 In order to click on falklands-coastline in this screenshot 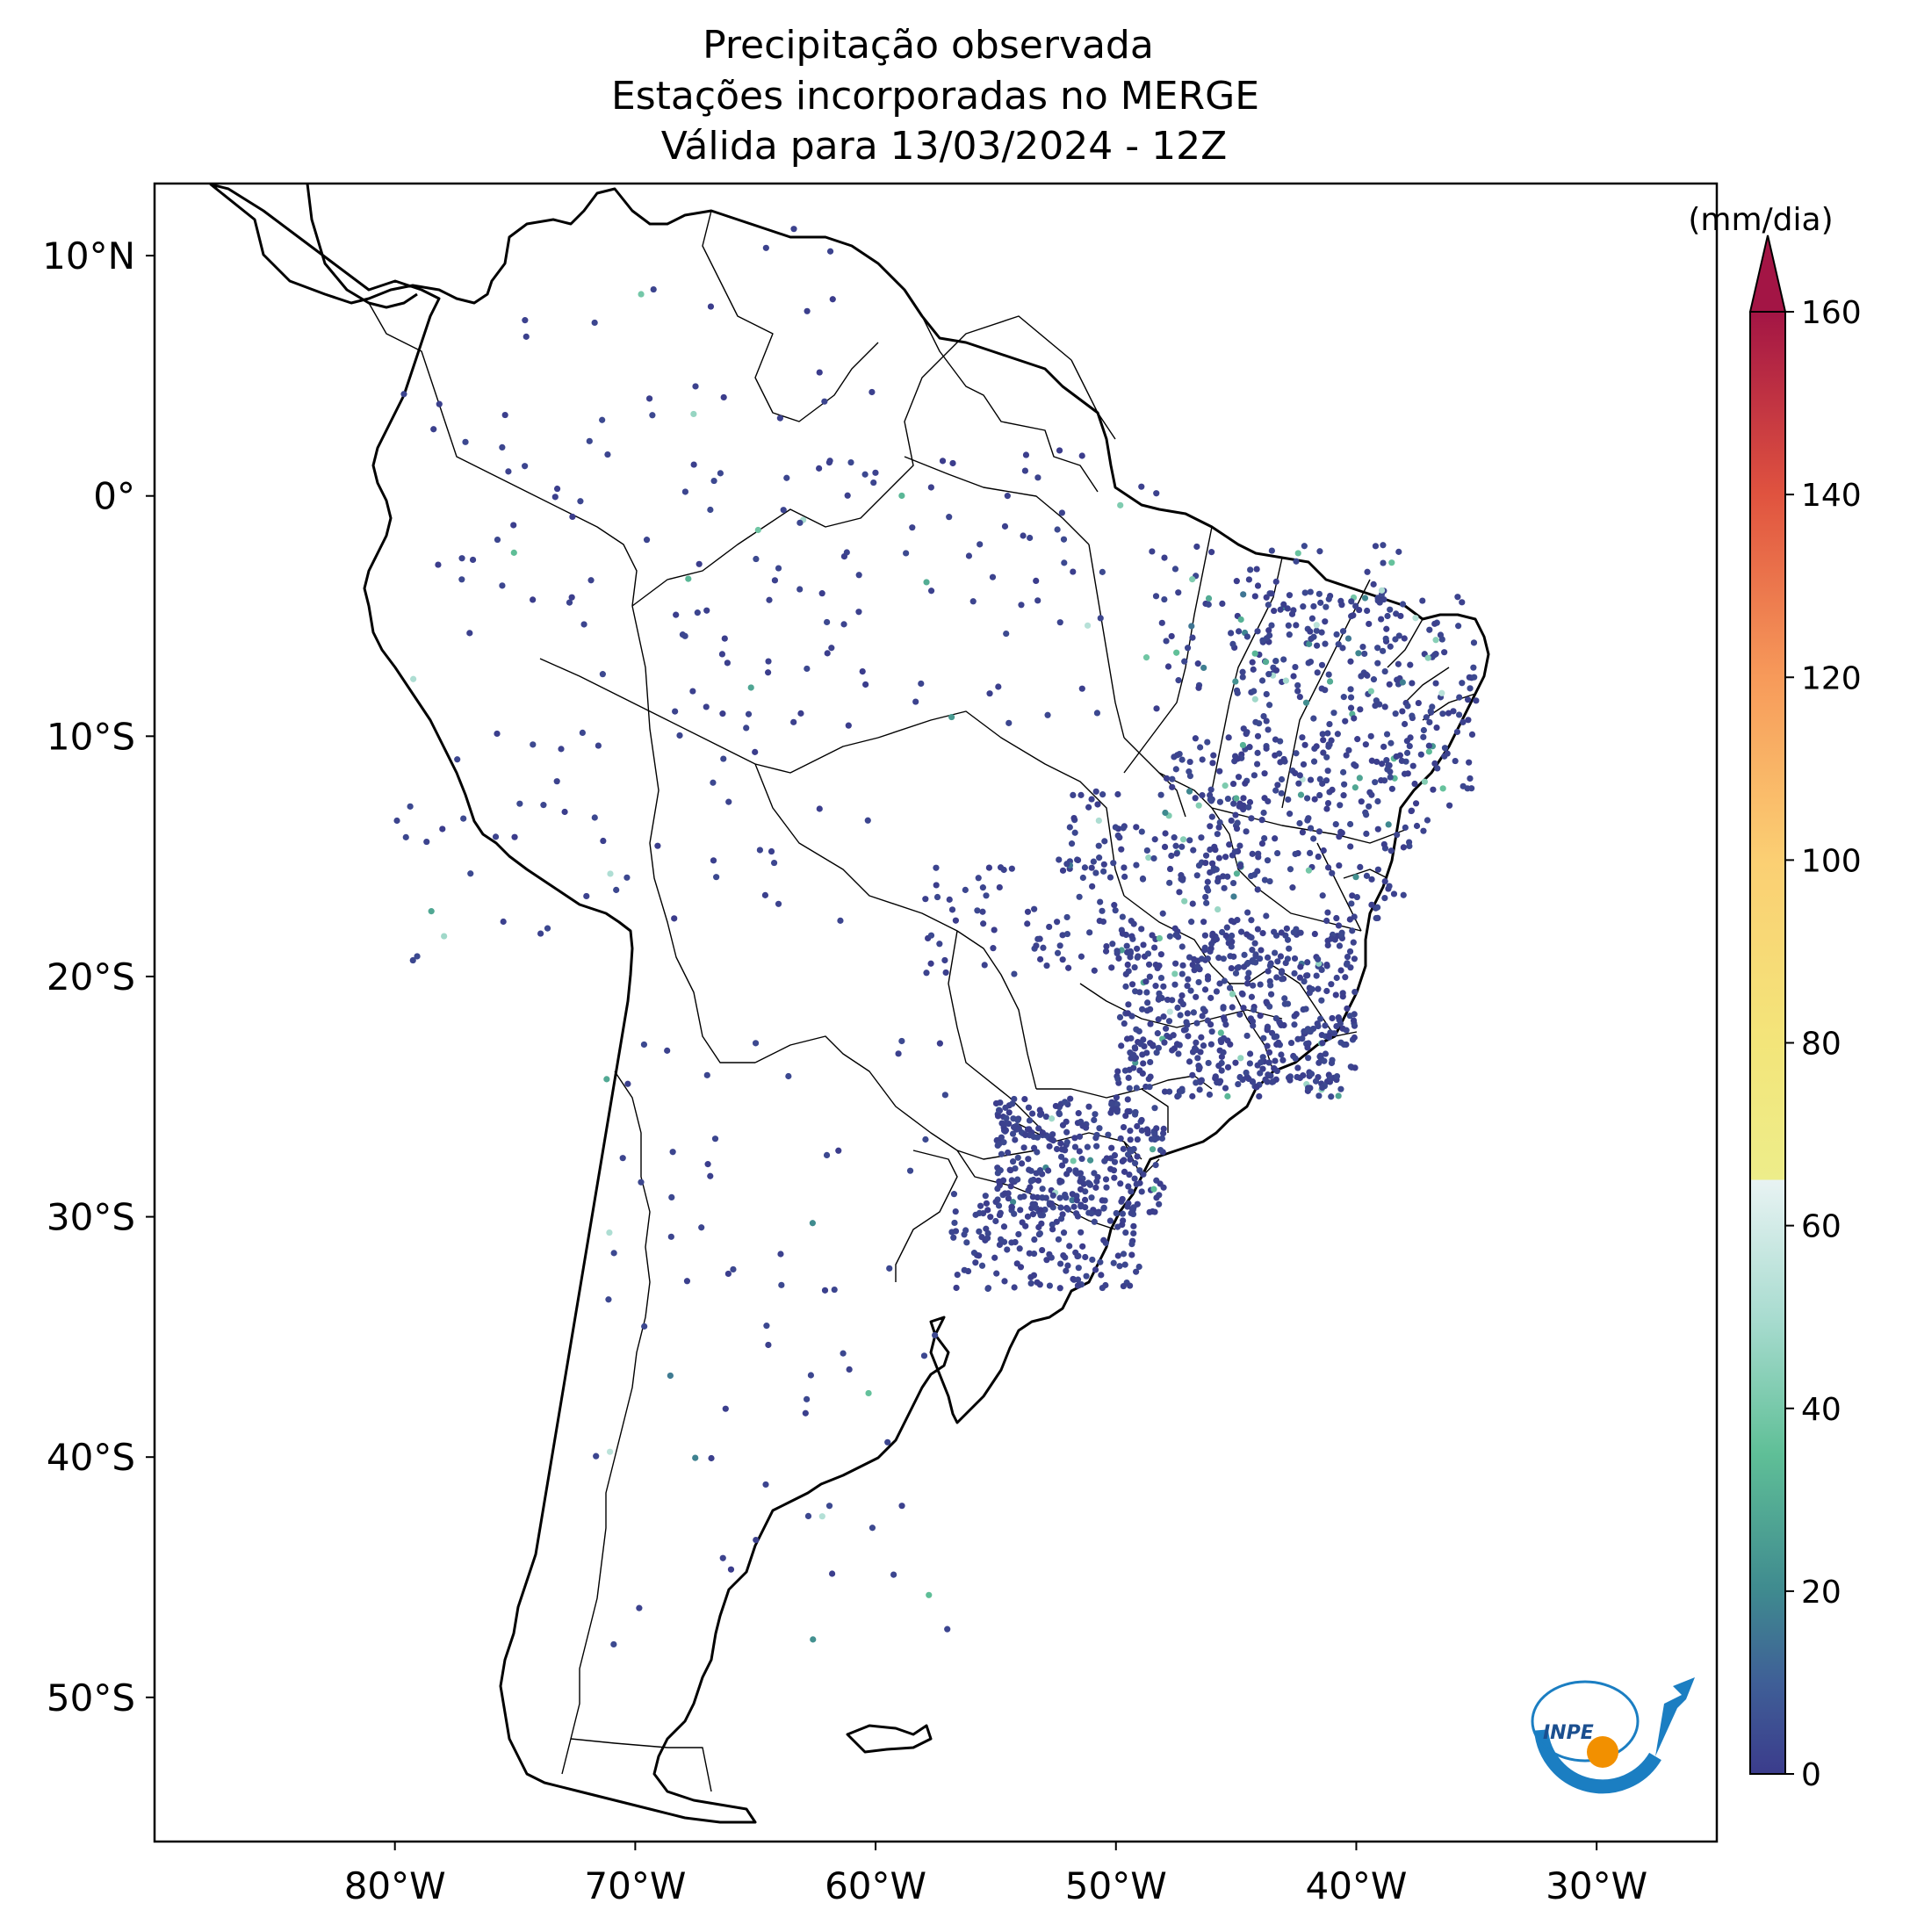, I will do `click(889, 1739)`.